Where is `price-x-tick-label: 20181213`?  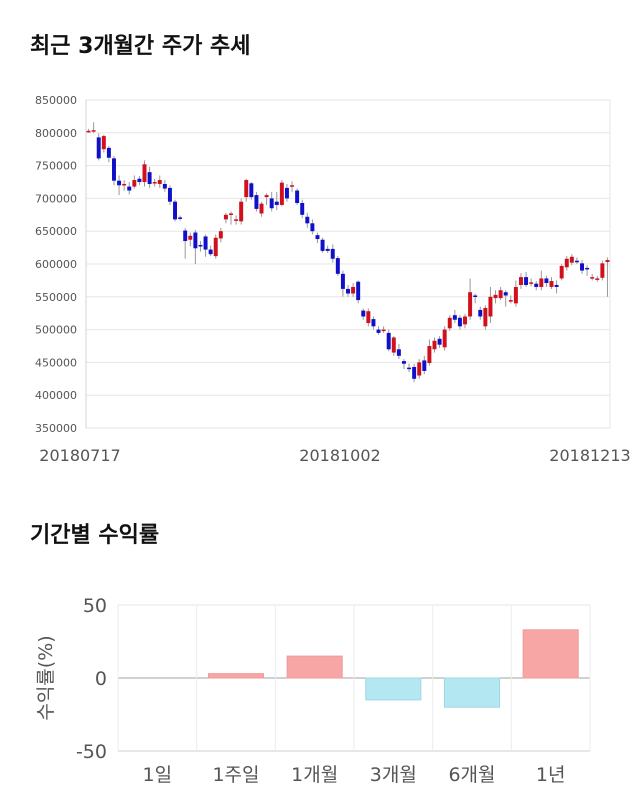 price-x-tick-label: 20181213 is located at coordinates (589, 455).